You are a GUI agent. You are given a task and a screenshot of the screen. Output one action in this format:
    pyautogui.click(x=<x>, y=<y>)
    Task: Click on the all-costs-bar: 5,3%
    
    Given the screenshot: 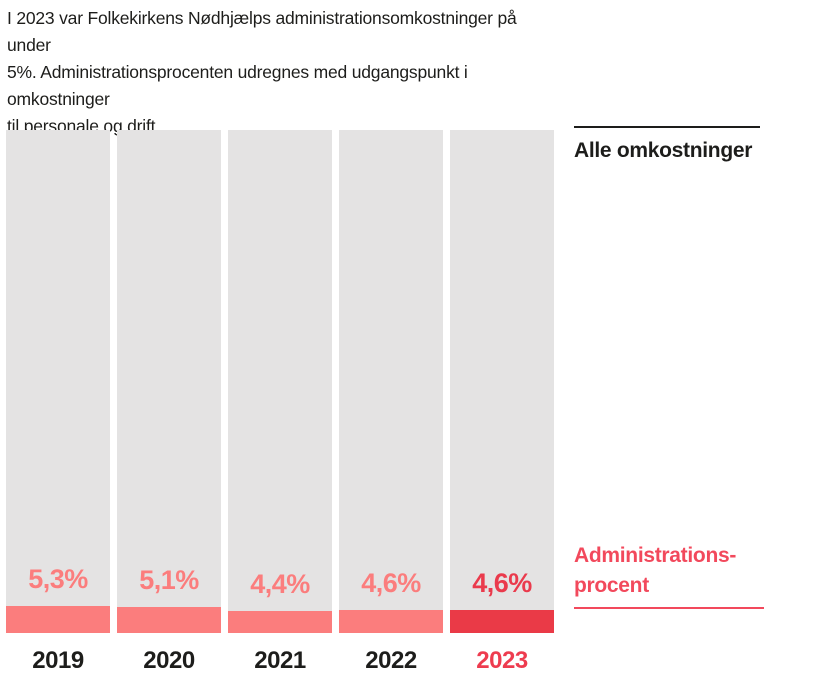 What is the action you would take?
    pyautogui.click(x=58, y=381)
    